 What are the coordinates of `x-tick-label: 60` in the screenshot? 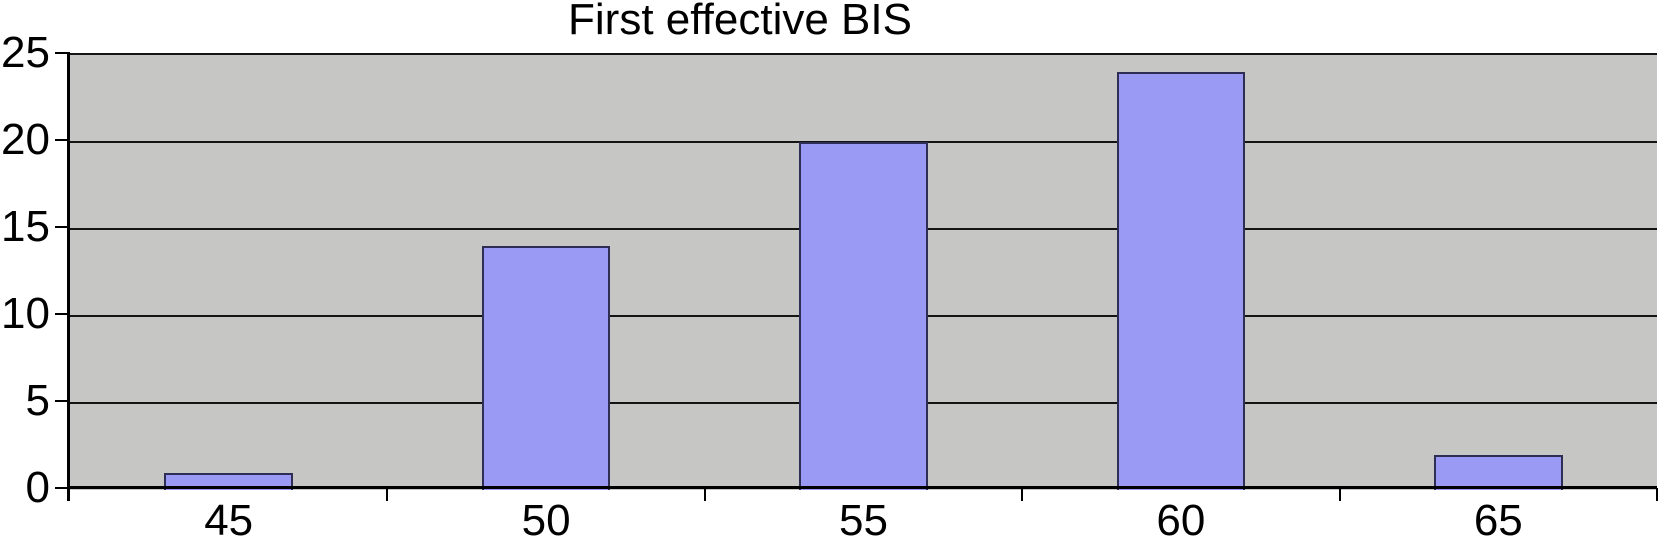 It's located at (1181, 520).